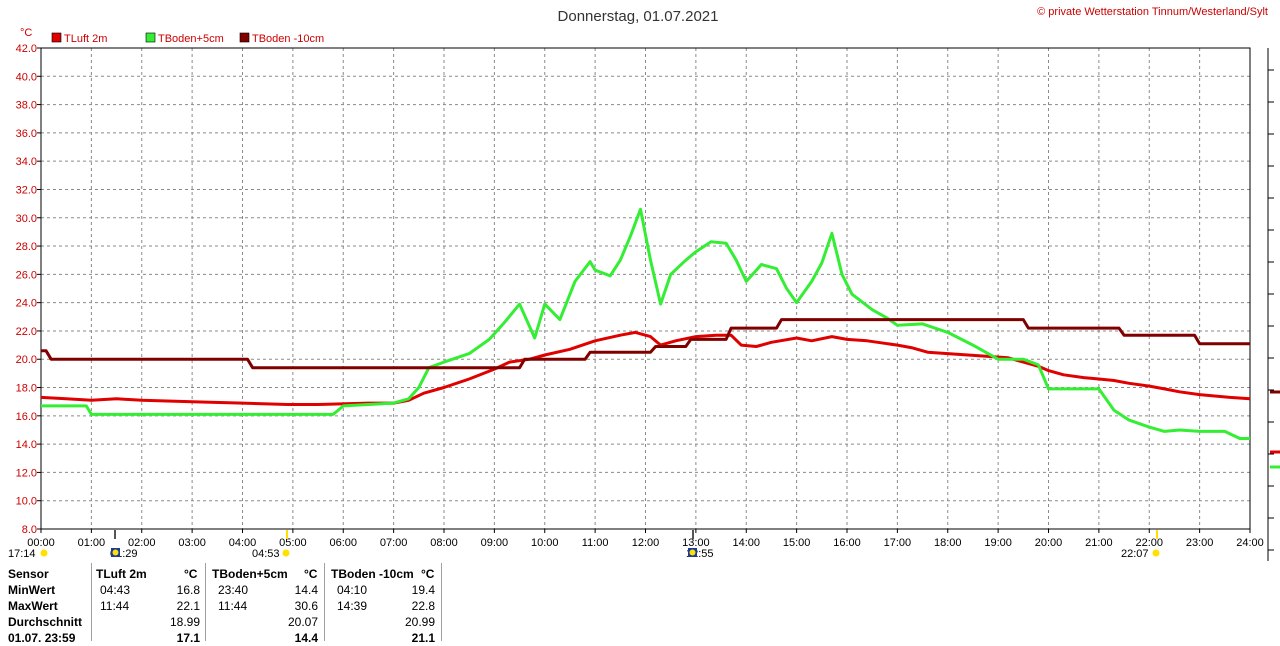 The width and height of the screenshot is (1280, 646). I want to click on y-tick-label: 26.0, so click(26, 275).